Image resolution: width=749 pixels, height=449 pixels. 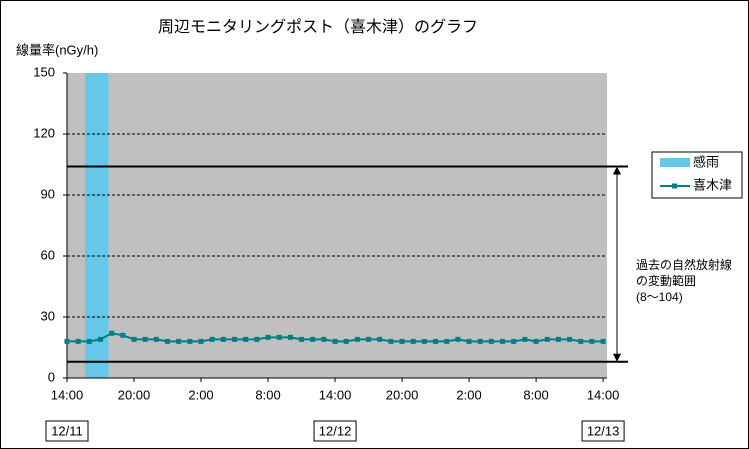 What do you see at coordinates (666, 280) in the screenshot?
I see `range-label: の変動範囲` at bounding box center [666, 280].